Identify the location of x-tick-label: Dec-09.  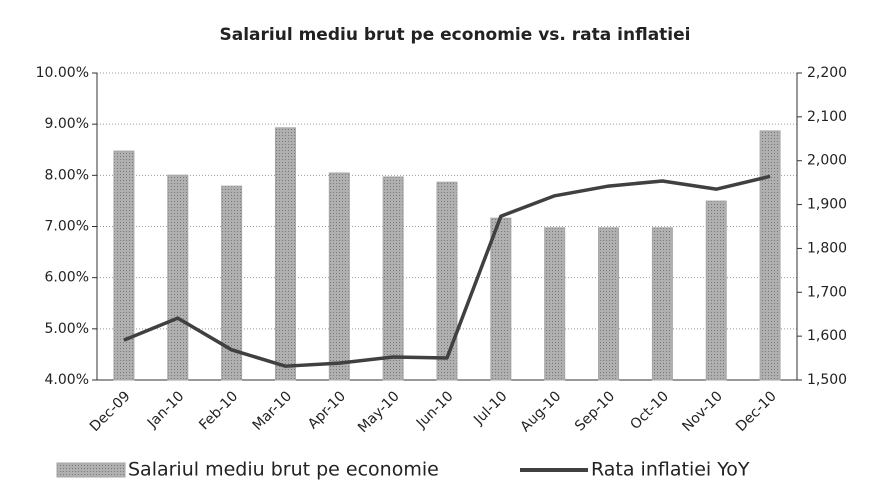
(110, 411).